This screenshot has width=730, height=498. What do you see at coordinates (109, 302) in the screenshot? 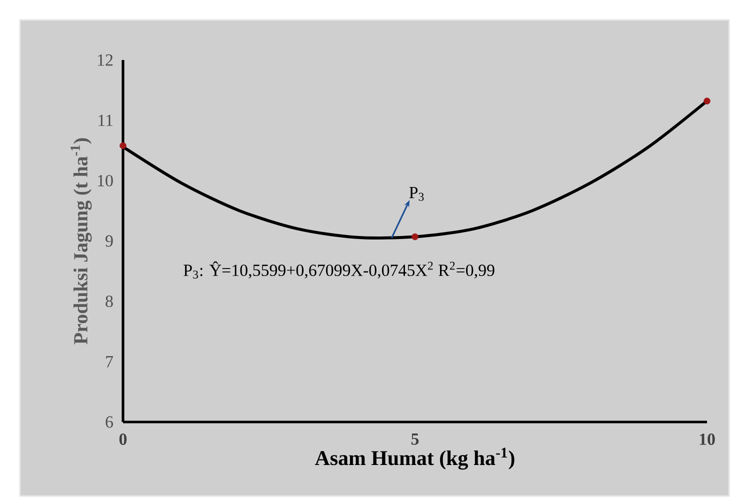
I see `y-tick-label: 8` at bounding box center [109, 302].